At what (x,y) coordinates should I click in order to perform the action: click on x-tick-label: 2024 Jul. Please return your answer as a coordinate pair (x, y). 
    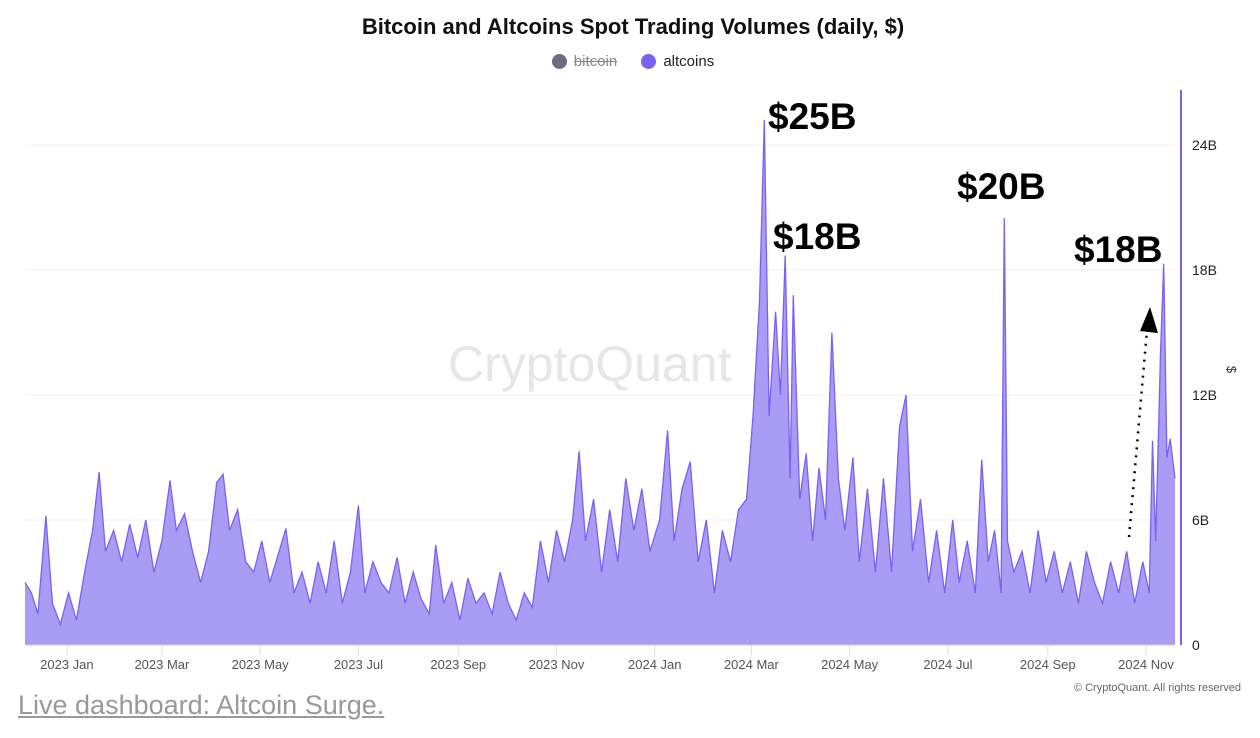
    Looking at the image, I should click on (947, 664).